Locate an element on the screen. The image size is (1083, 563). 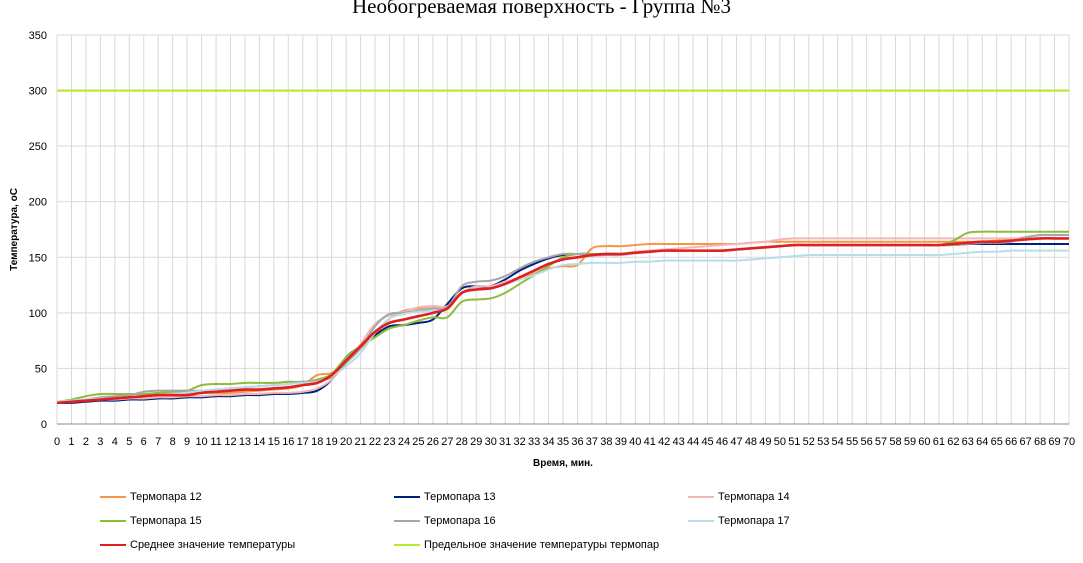
x-tick-label: 32 is located at coordinates (520, 442).